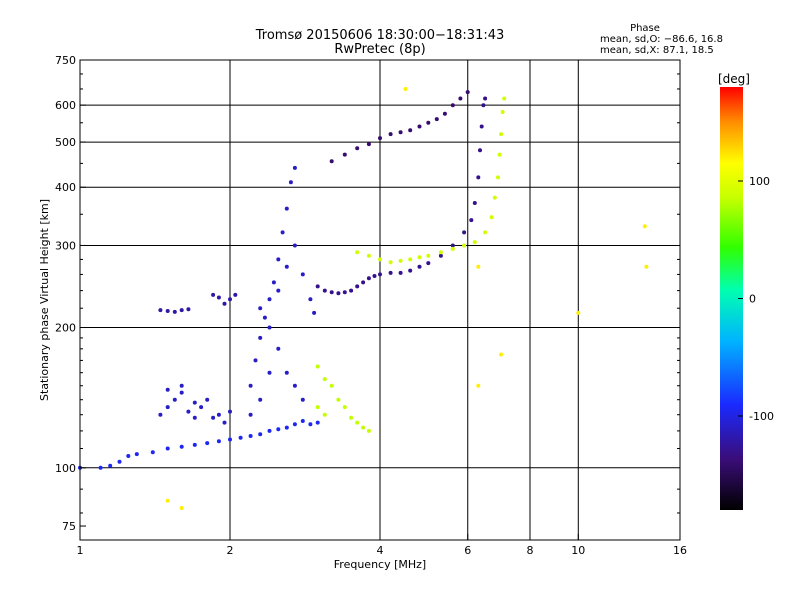 The image size is (800, 600). Describe the element at coordinates (65, 245) in the screenshot. I see `y-tick-label: 300` at that location.